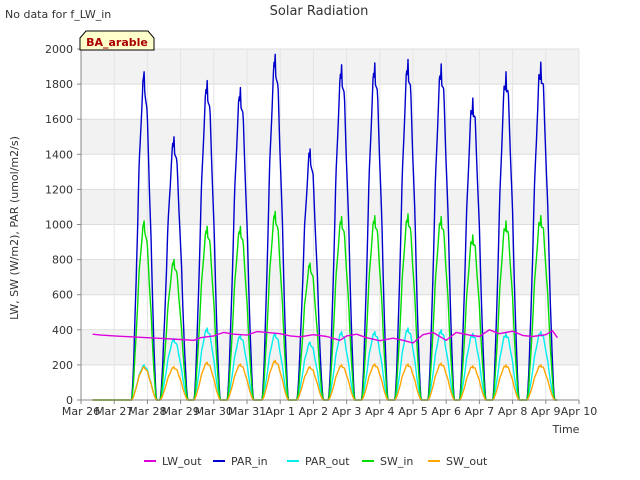 Image resolution: width=640 pixels, height=480 pixels. I want to click on y-tick-label: 0, so click(69, 400).